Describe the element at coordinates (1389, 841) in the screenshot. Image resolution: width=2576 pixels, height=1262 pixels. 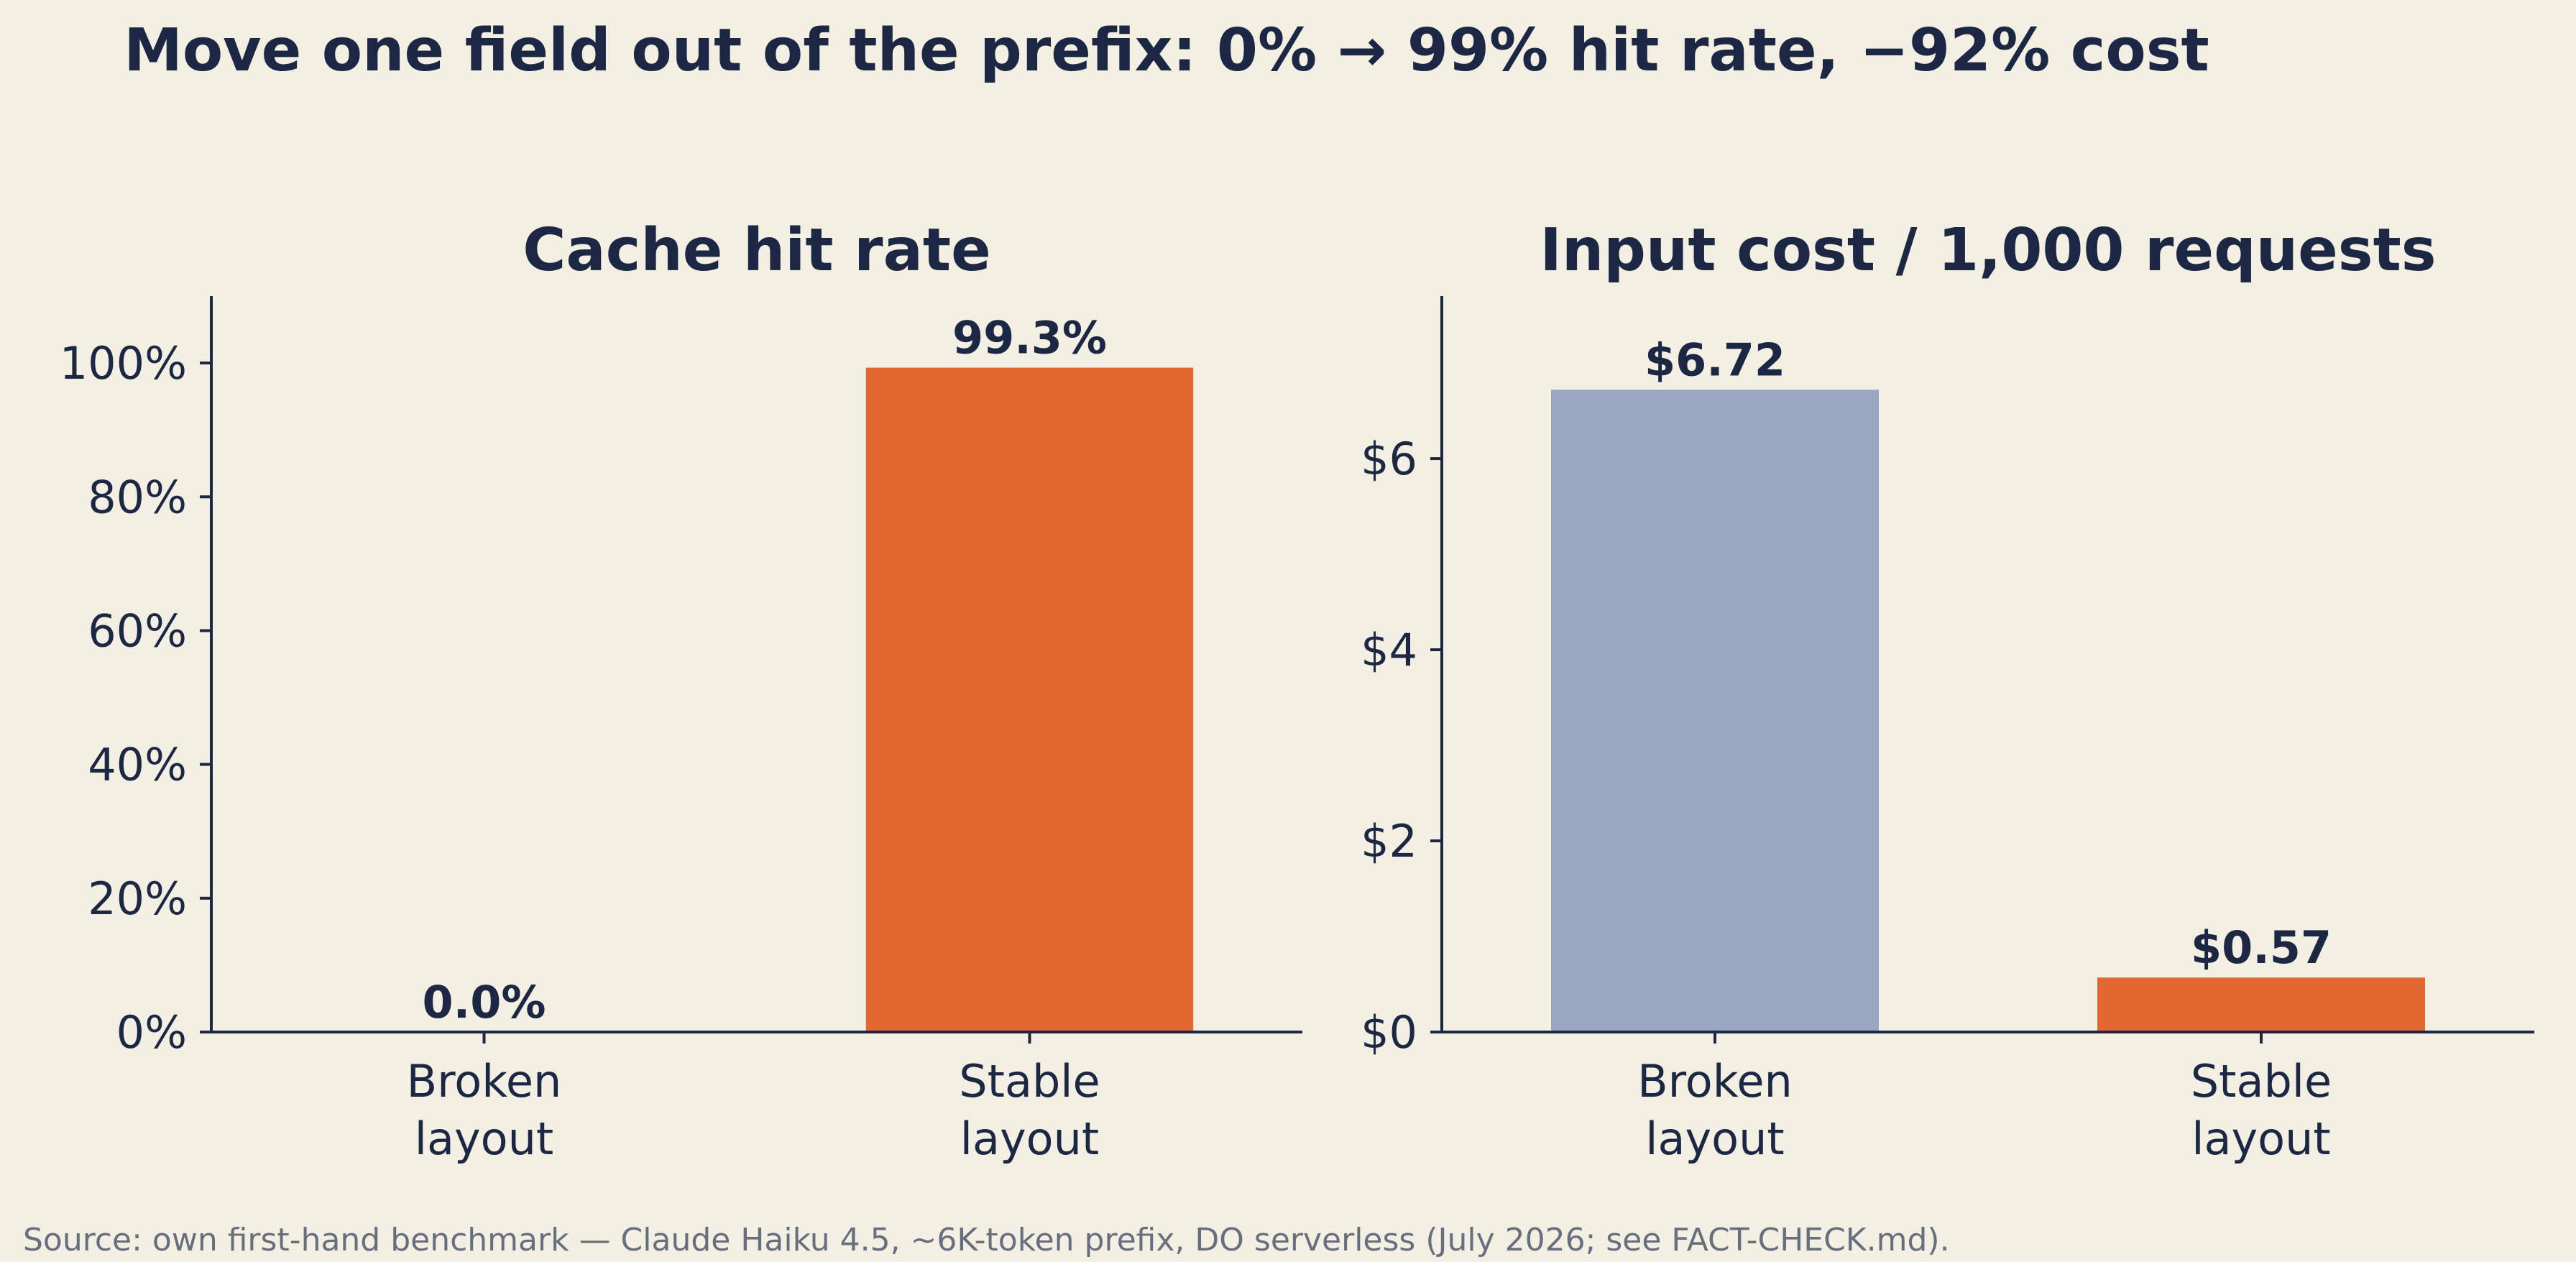
I see `y-tick-label: $2` at that location.